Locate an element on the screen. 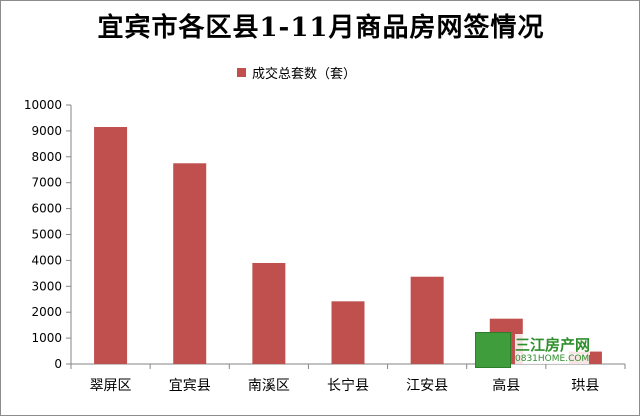 This screenshot has height=417, width=640. legend: 成交总套数（套） is located at coordinates (297, 72).